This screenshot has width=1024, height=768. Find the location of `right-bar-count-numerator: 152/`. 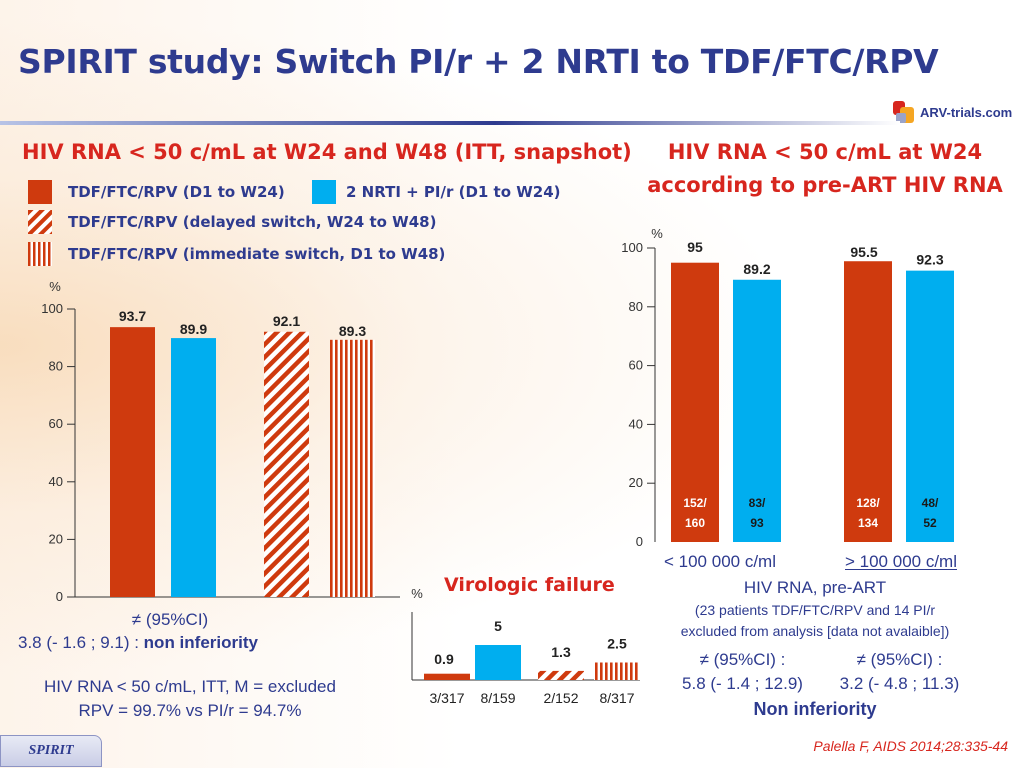

right-bar-count-numerator: 152/ is located at coordinates (695, 503).